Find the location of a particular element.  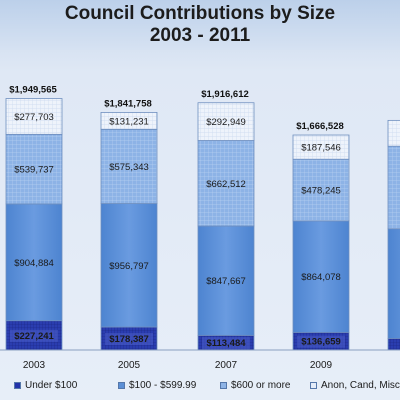

bar-segment-100-to-599-2003 is located at coordinates (34, 262).